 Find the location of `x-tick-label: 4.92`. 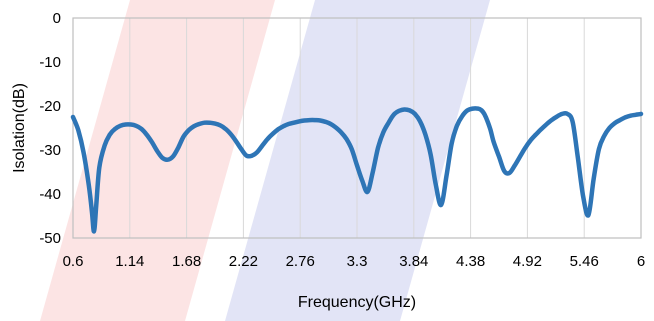

x-tick-label: 4.92 is located at coordinates (527, 261).